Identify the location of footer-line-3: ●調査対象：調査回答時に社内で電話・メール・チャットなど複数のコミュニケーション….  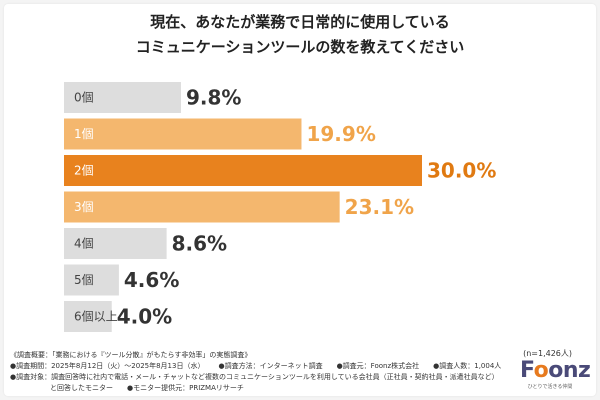
(254, 377).